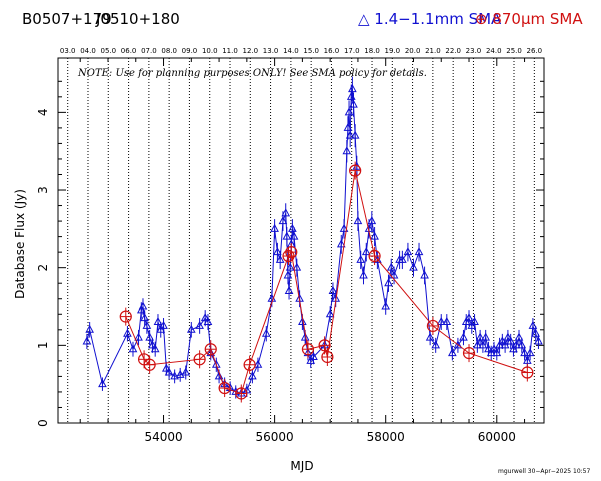 The width and height of the screenshot is (601, 481). Describe the element at coordinates (43, 113) in the screenshot. I see `y-tick-label: 4` at that location.